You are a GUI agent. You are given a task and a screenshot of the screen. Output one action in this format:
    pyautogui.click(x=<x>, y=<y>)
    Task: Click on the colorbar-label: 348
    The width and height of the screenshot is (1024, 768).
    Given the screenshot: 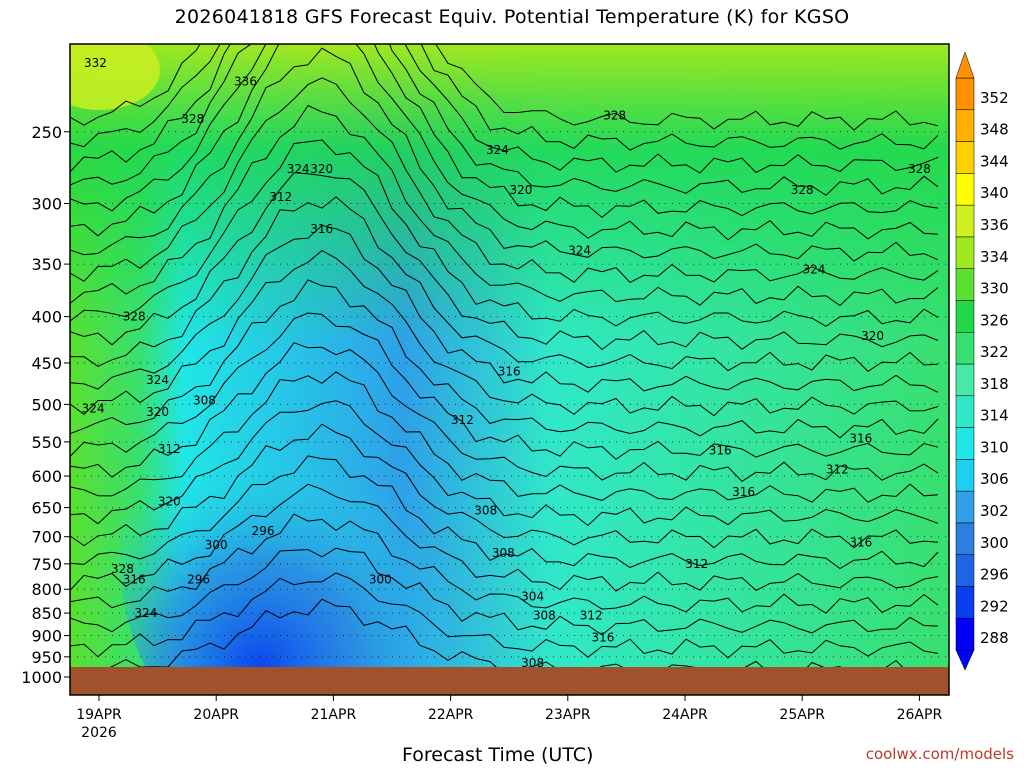 What is the action you would take?
    pyautogui.click(x=994, y=130)
    